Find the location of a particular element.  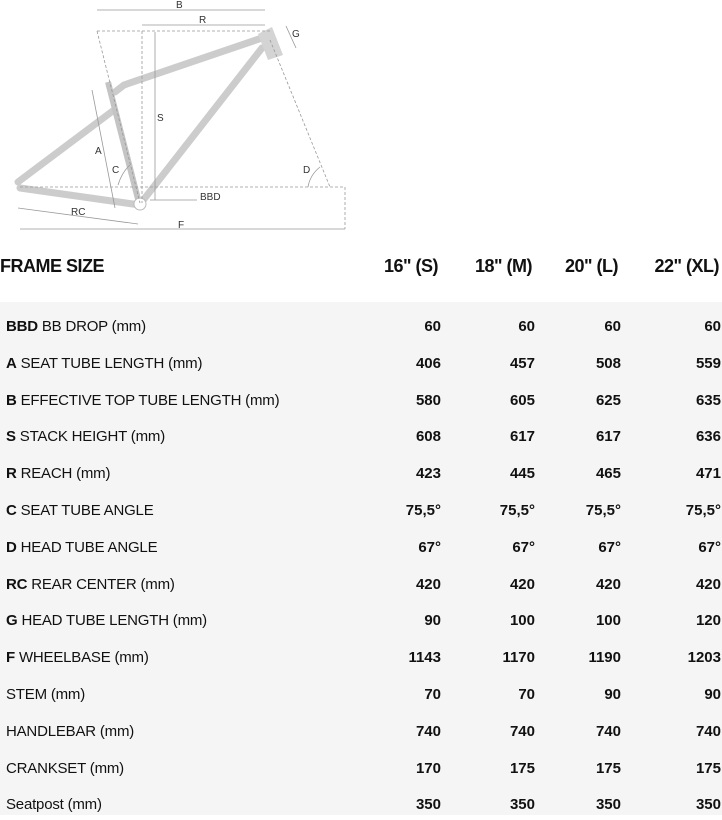

row-label-text: HEAD TUBE LENGTH (mm) is located at coordinates (114, 621).